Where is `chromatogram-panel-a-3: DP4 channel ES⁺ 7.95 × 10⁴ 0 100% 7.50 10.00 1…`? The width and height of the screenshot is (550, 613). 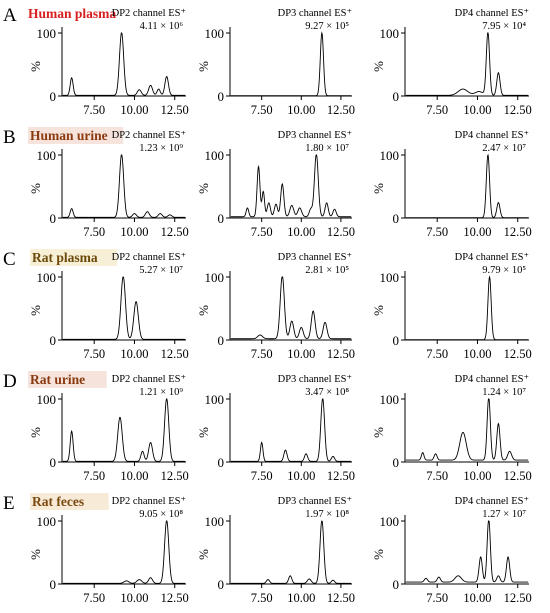 chromatogram-panel-a-3: DP4 channel ES⁺ 7.95 × 10⁴ 0 100% 7.50 10.00 1… is located at coordinates (451, 62).